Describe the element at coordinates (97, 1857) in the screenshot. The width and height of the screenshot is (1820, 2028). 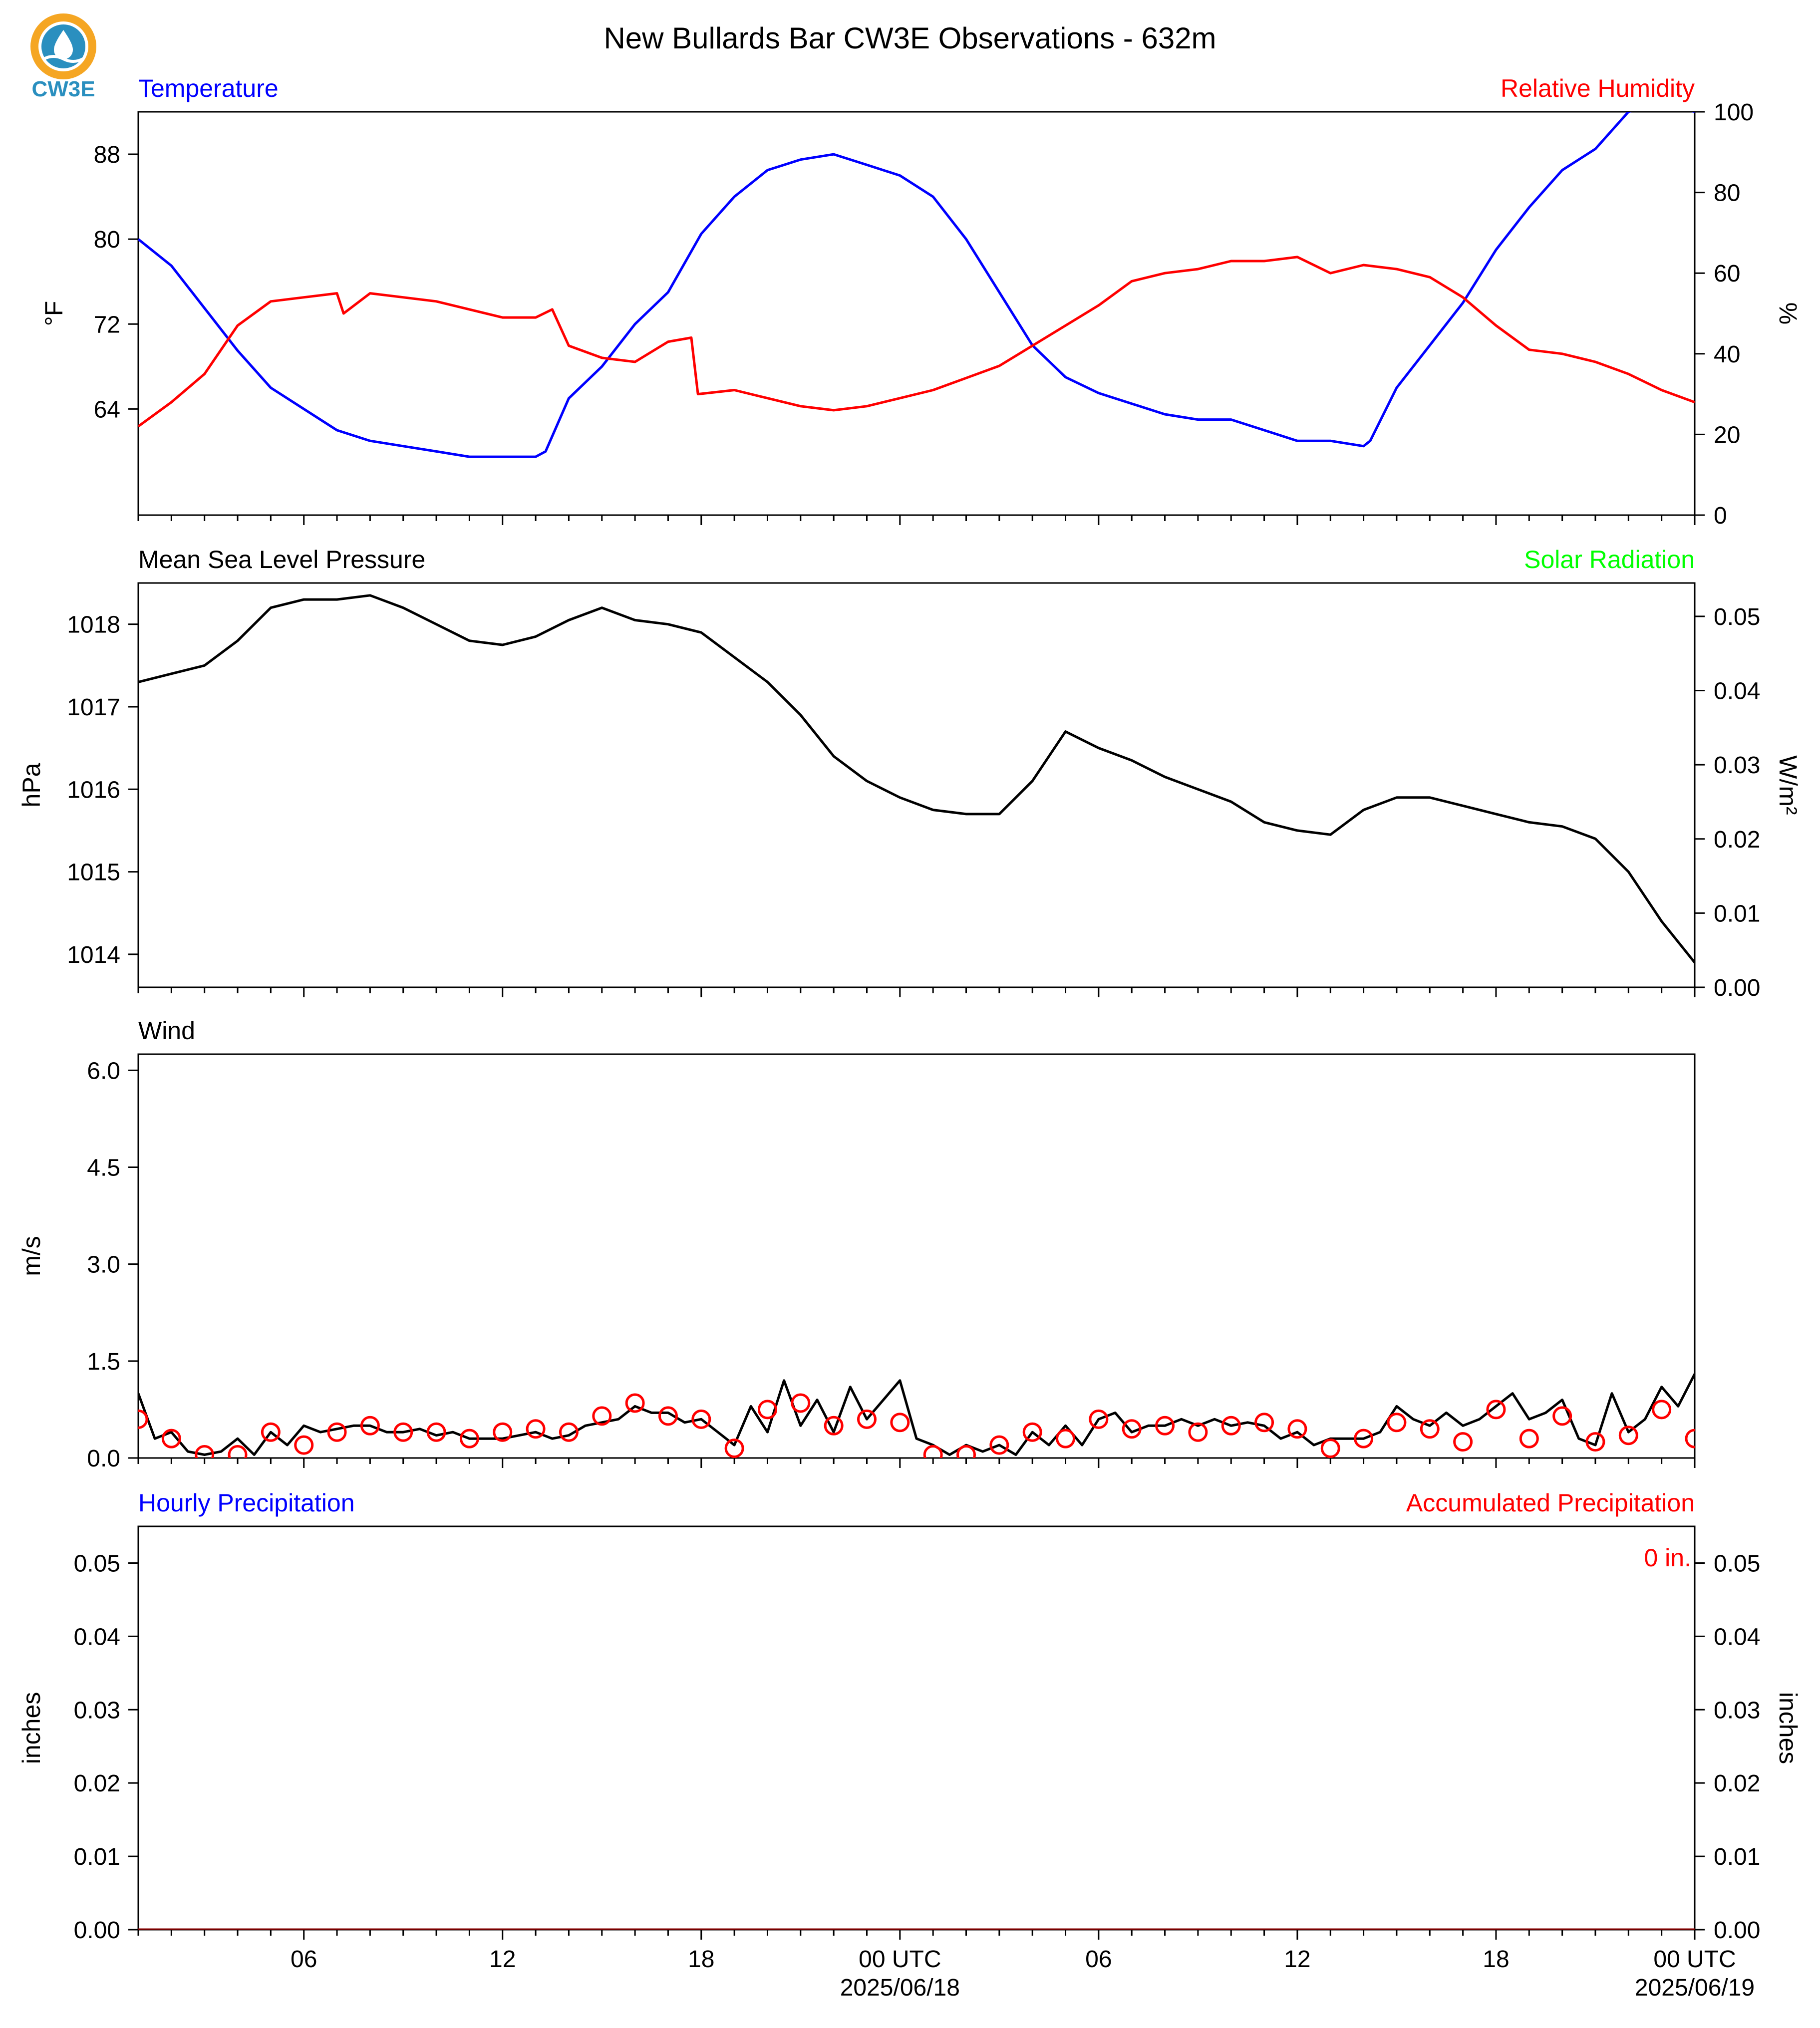
I see `y-tick-label: 0.01` at that location.